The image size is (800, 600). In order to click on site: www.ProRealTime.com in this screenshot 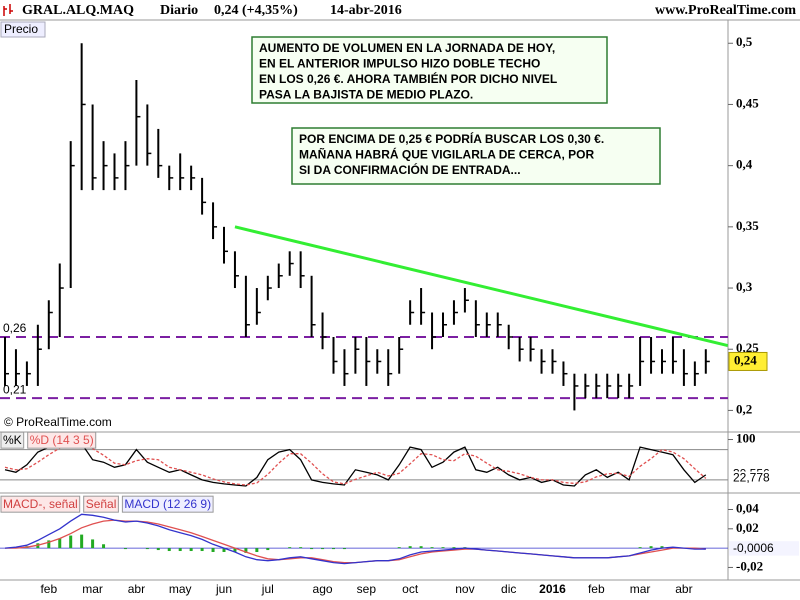, I will do `click(725, 10)`.